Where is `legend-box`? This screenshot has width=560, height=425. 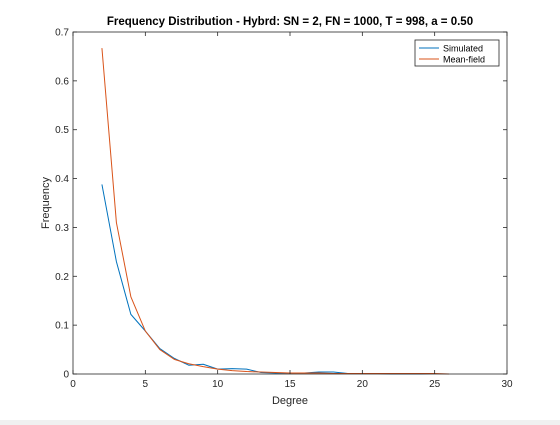
legend-box is located at coordinates (457, 53).